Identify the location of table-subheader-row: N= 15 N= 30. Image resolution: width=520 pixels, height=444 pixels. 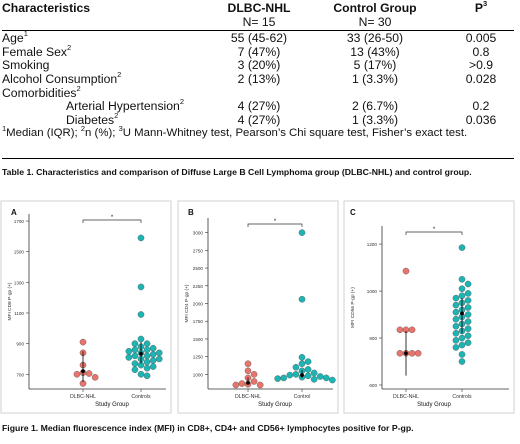
(258, 22).